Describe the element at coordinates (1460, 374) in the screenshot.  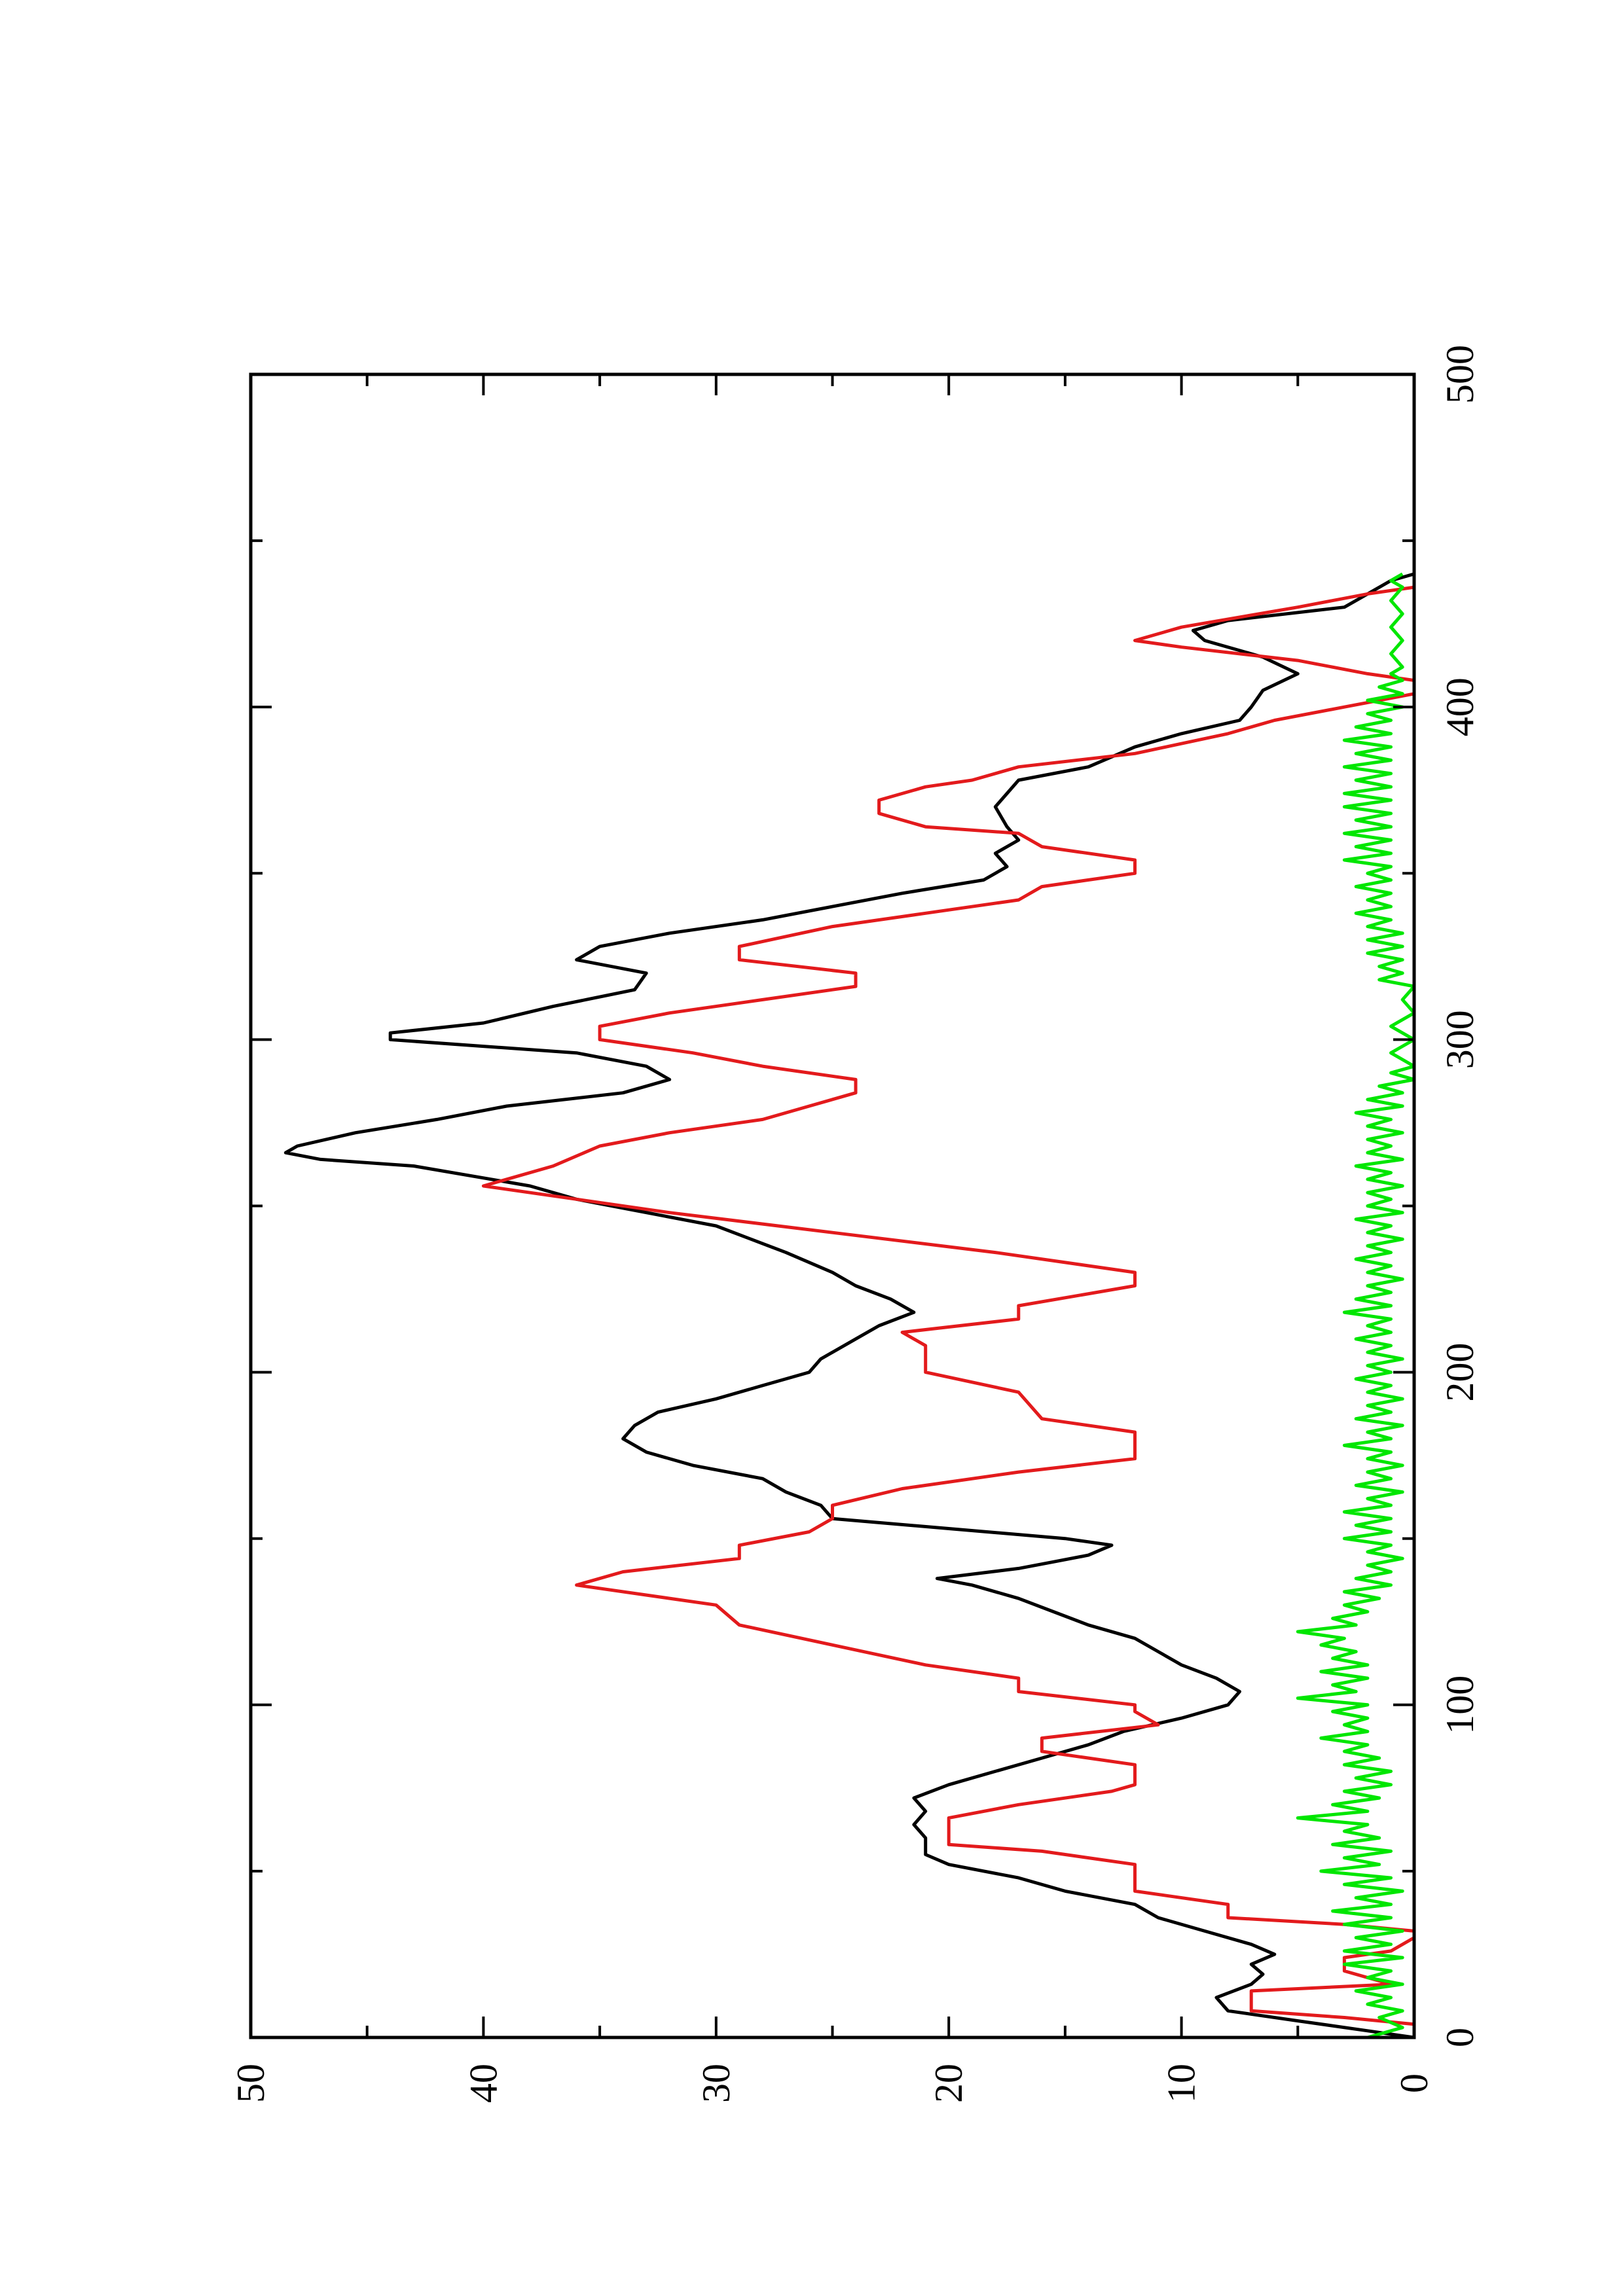
I see `x-tick-label: 500` at that location.